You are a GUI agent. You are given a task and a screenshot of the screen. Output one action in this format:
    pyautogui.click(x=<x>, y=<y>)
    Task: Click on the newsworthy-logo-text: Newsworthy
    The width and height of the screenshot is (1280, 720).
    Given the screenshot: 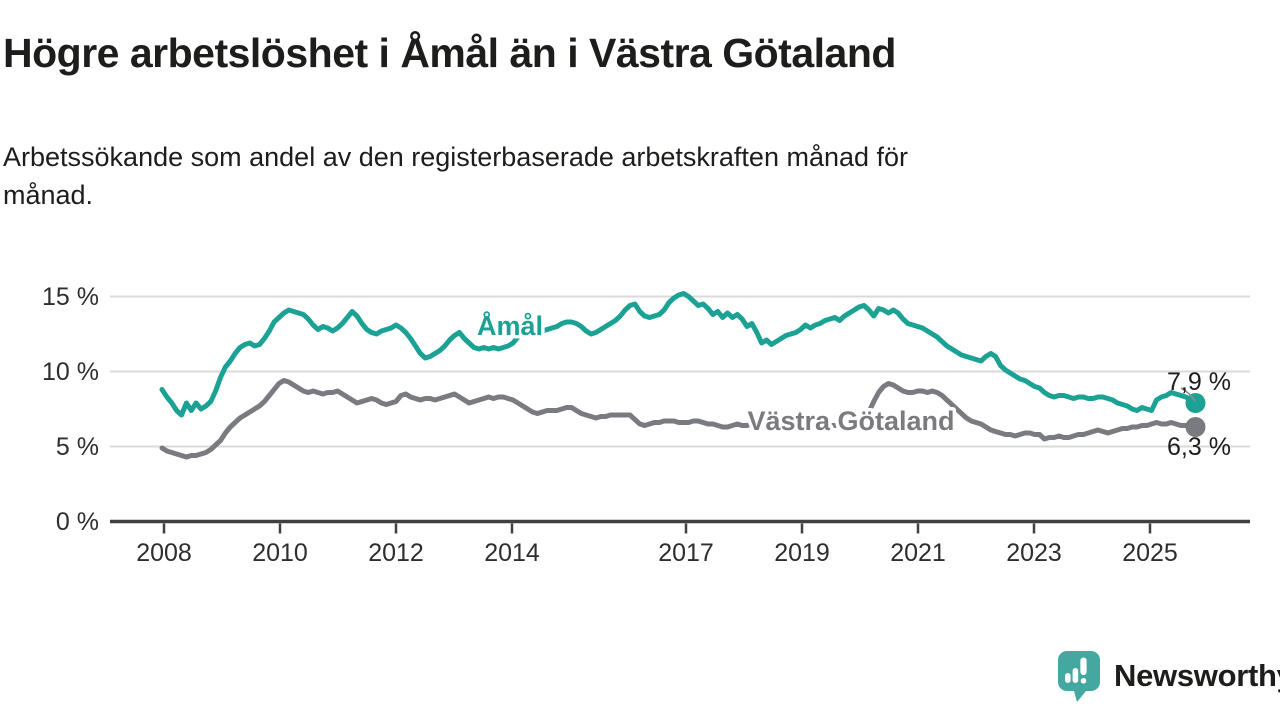 What is the action you would take?
    pyautogui.click(x=1197, y=675)
    